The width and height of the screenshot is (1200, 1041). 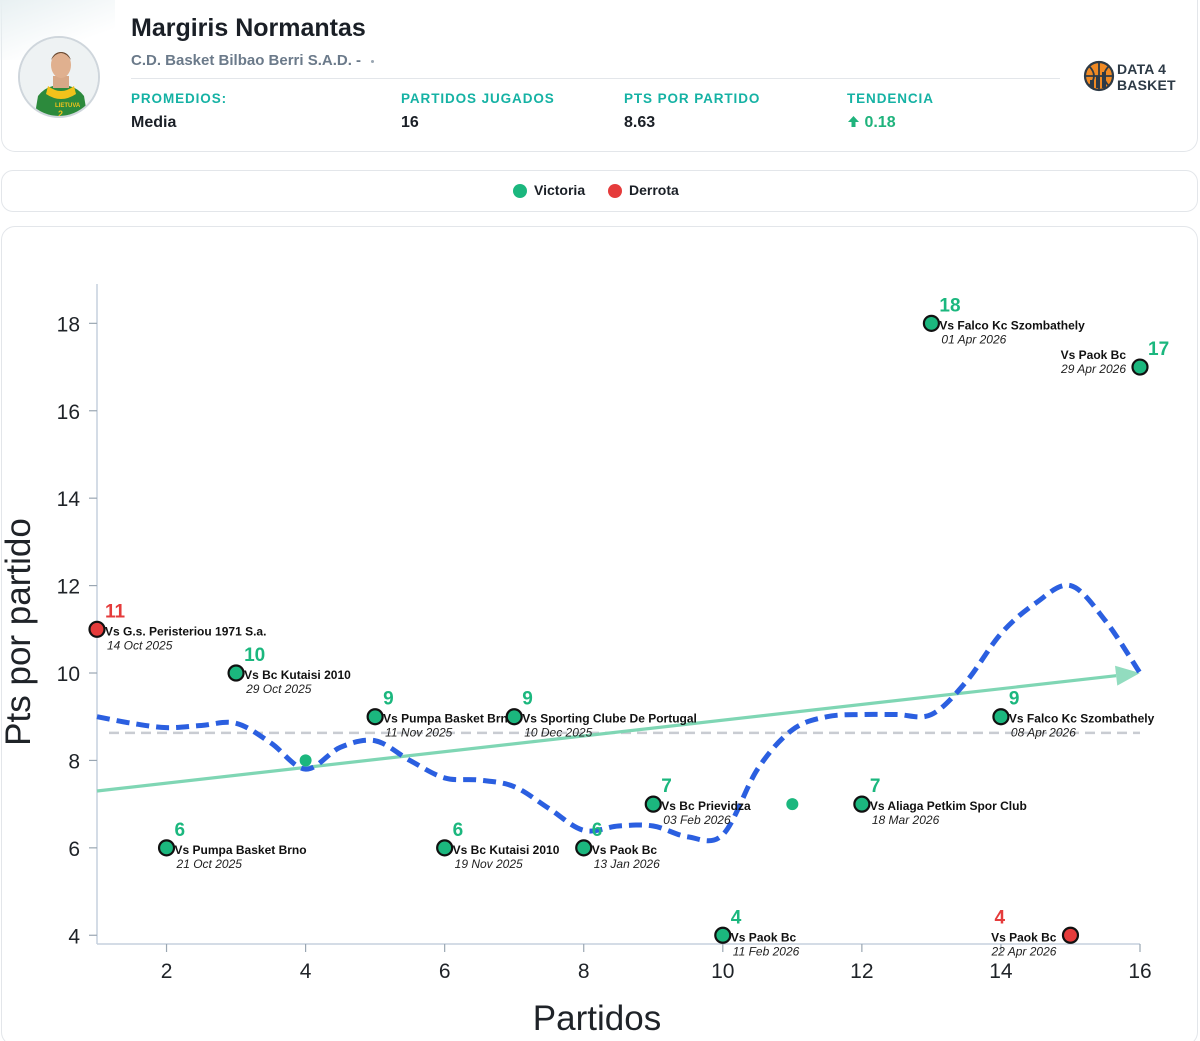 What do you see at coordinates (722, 971) in the screenshot?
I see `x-tick-label: 10` at bounding box center [722, 971].